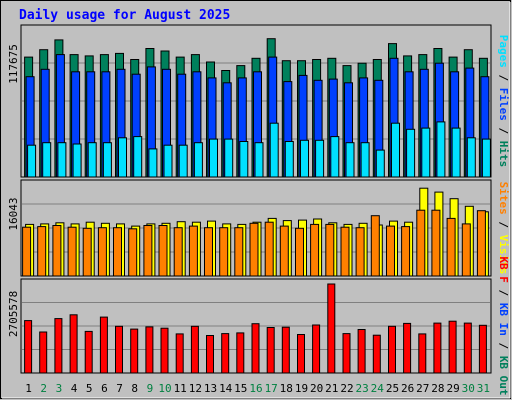 The image size is (512, 405). I want to click on legend-item-pages: Pages, so click(503, 51).